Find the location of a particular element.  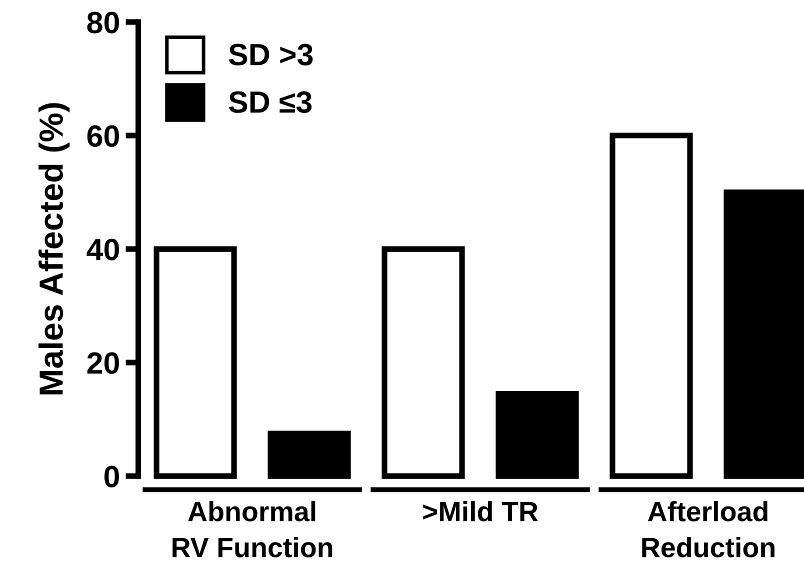

y-axis-title: Males Affected (%) is located at coordinates (54, 248).